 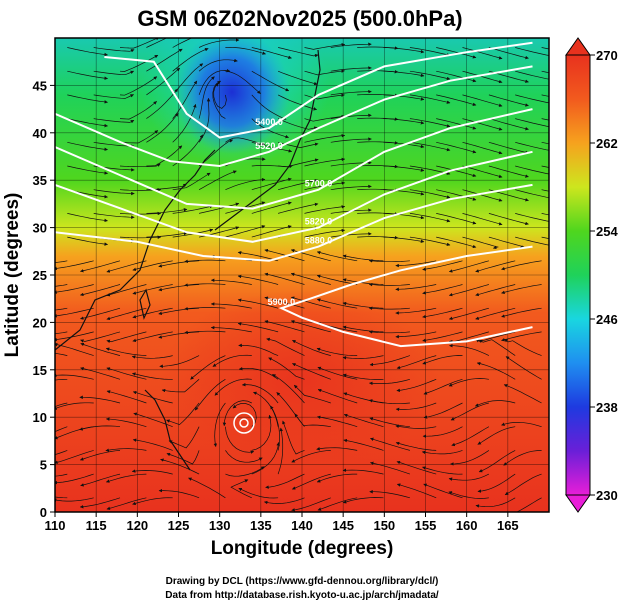 What do you see at coordinates (578, 46) in the screenshot?
I see `colorbar-top-arrow` at bounding box center [578, 46].